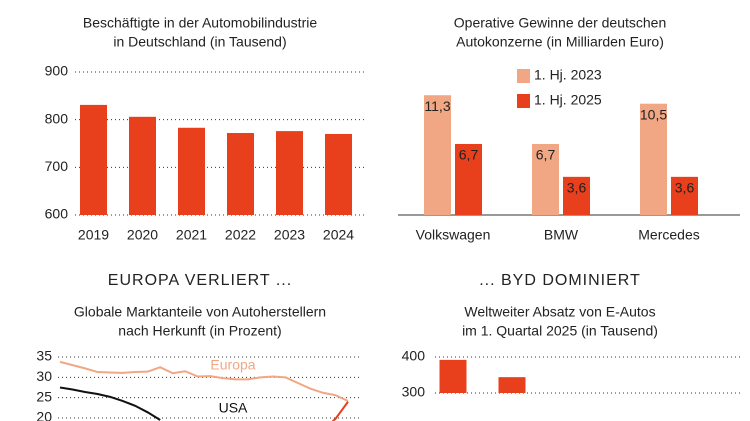 The width and height of the screenshot is (750, 421). What do you see at coordinates (142, 235) in the screenshot?
I see `x-tick-label: 2020` at bounding box center [142, 235].